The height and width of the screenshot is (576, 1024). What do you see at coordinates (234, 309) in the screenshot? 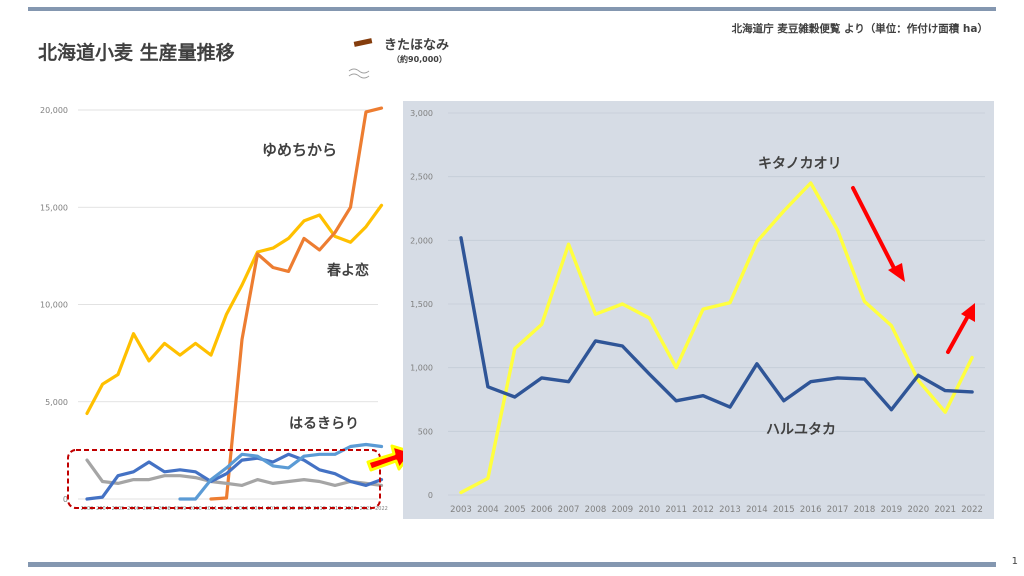
I see `left-series-haruyokoi` at bounding box center [234, 309].